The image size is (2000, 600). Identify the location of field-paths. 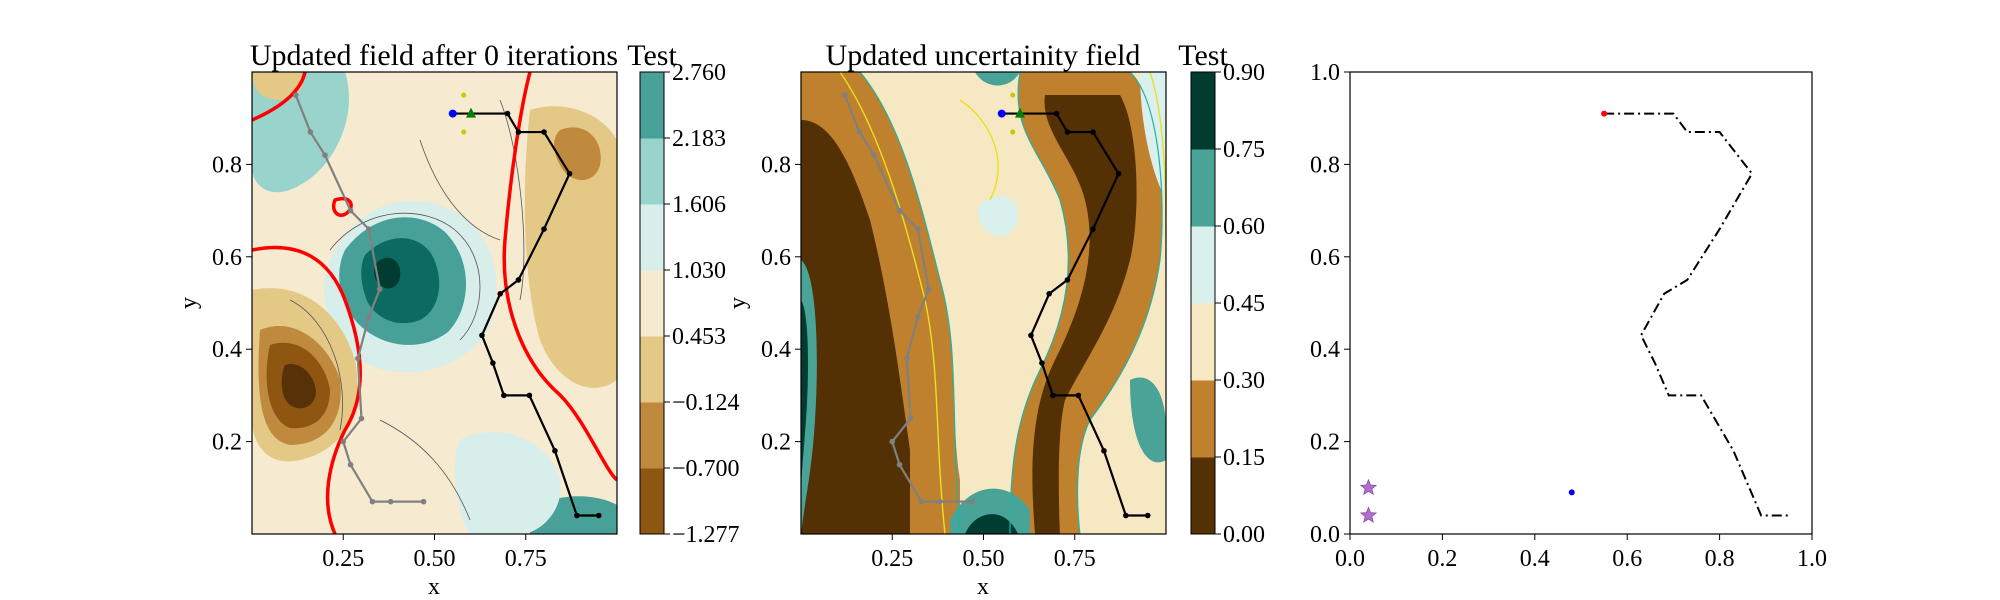
(447, 305).